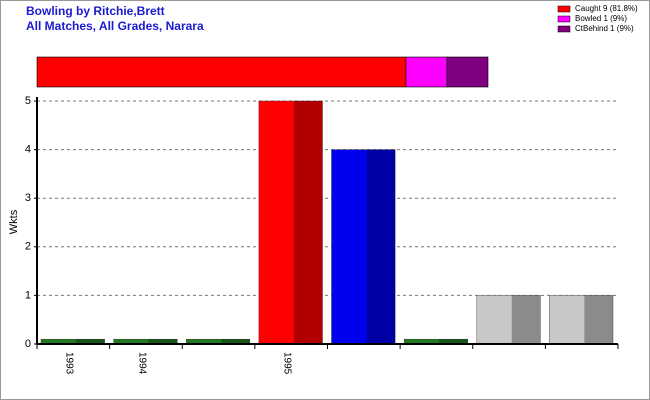 This screenshot has height=400, width=650. Describe the element at coordinates (115, 26) in the screenshot. I see `chart-subtitle: All Matches, All Grades, Narara` at that location.